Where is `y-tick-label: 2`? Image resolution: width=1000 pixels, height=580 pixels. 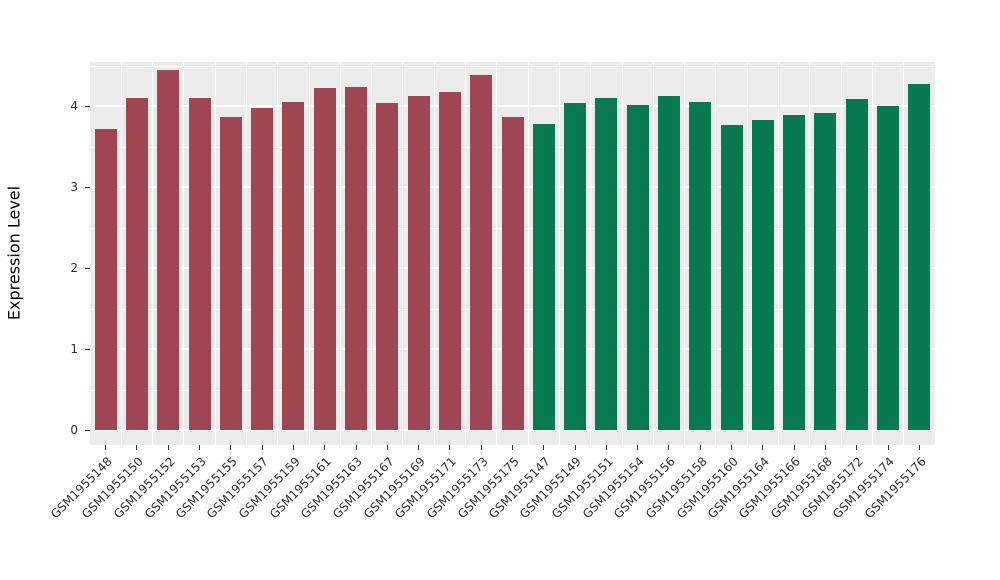
y-tick-label: 2 is located at coordinates (74, 268).